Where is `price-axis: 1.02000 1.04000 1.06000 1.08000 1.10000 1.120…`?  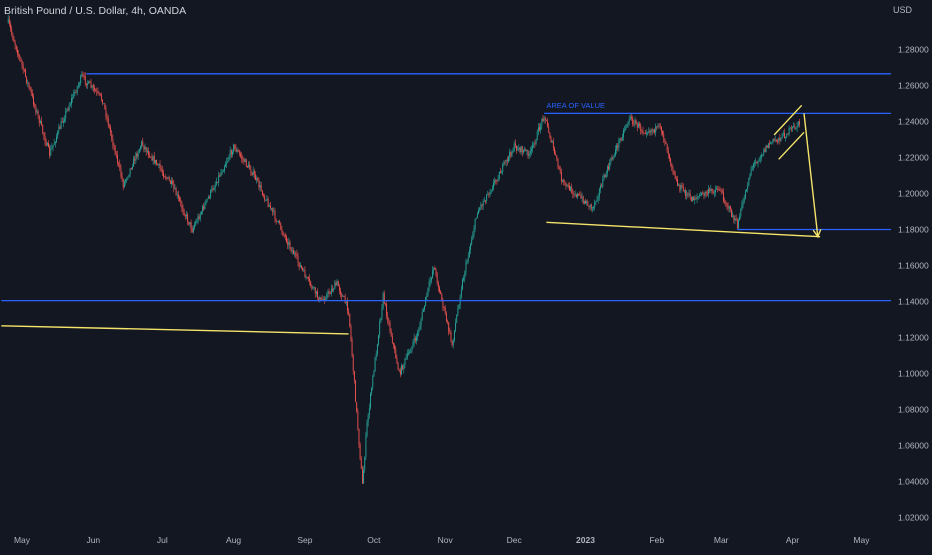 price-axis: 1.02000 1.04000 1.06000 1.08000 1.10000 1.120… is located at coordinates (913, 284).